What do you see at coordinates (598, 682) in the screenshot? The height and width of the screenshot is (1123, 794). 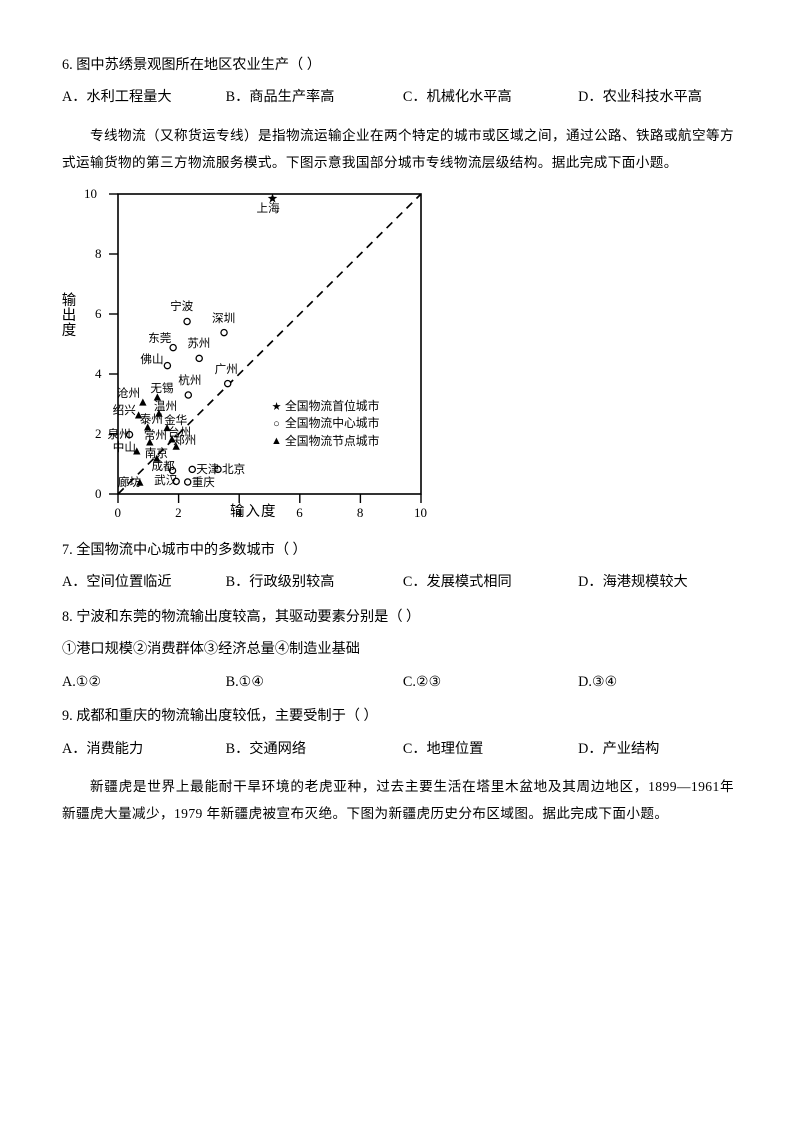 I see `question-8-option-d: D.③④` at bounding box center [598, 682].